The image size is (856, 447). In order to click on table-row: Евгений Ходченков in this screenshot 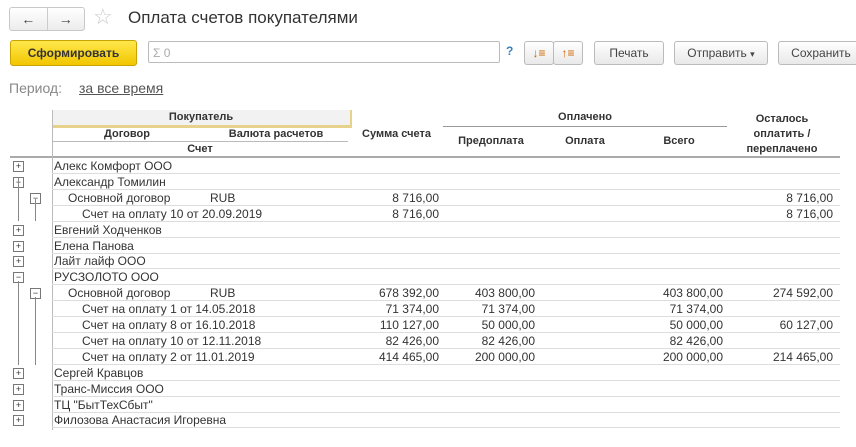, I will do `click(446, 230)`.